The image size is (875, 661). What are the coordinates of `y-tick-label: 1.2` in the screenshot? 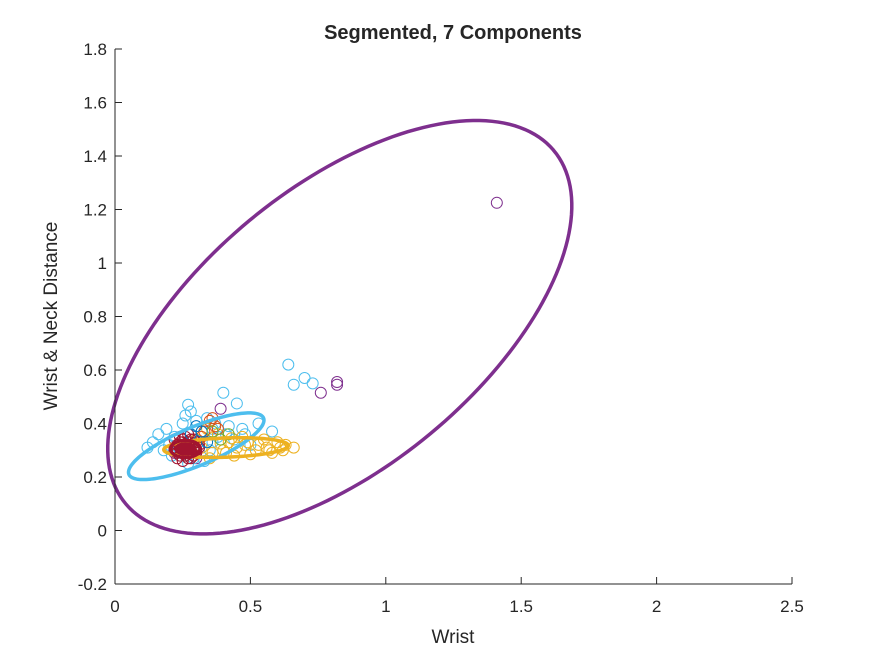 It's located at (95, 210).